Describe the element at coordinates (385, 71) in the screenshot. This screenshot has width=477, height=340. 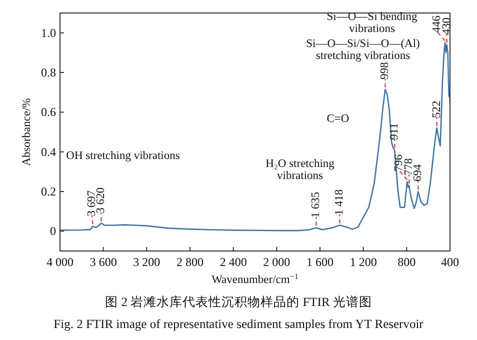
I see `annotation: 998` at that location.